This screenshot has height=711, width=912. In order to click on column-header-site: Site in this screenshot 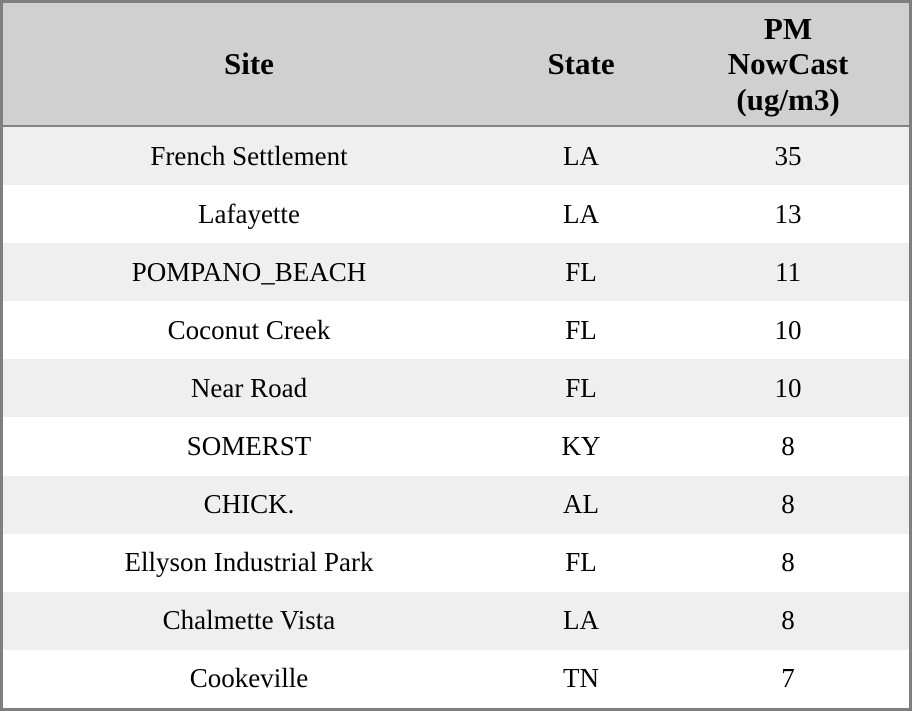, I will do `click(249, 64)`.